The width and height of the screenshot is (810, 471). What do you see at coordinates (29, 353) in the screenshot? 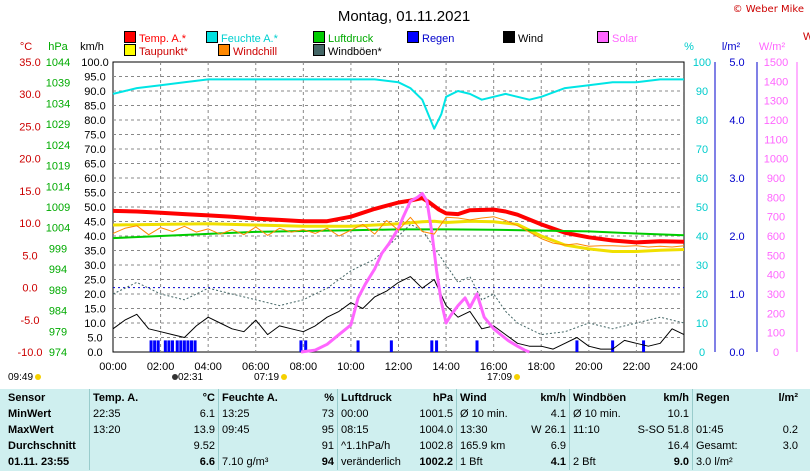
I see `y-tick-label-temp-c: -10.0` at bounding box center [29, 353].